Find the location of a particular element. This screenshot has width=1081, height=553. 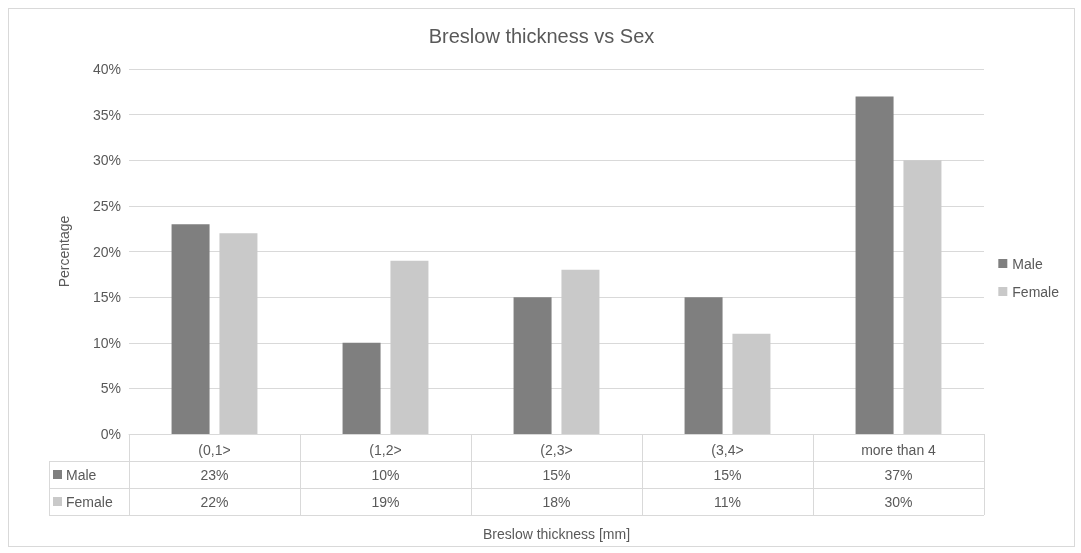

y-axis-title: Percentage is located at coordinates (64, 251).